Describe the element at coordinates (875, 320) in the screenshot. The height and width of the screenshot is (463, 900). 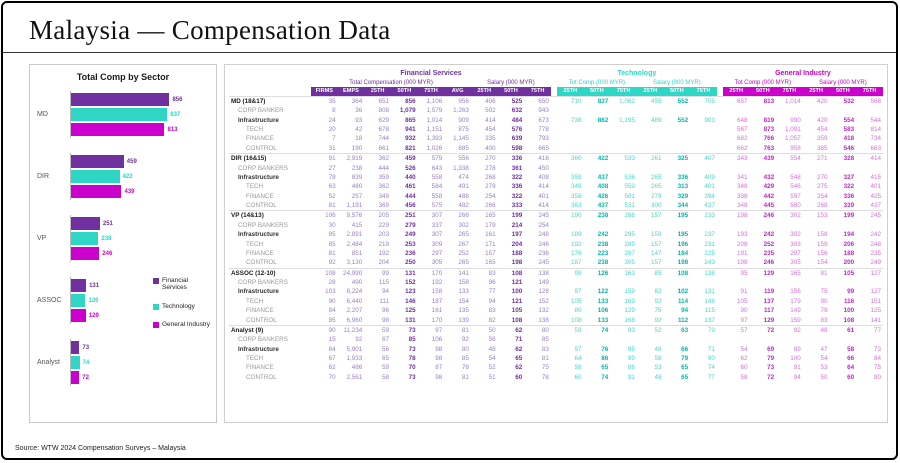
I see `table-cell: 141` at that location.